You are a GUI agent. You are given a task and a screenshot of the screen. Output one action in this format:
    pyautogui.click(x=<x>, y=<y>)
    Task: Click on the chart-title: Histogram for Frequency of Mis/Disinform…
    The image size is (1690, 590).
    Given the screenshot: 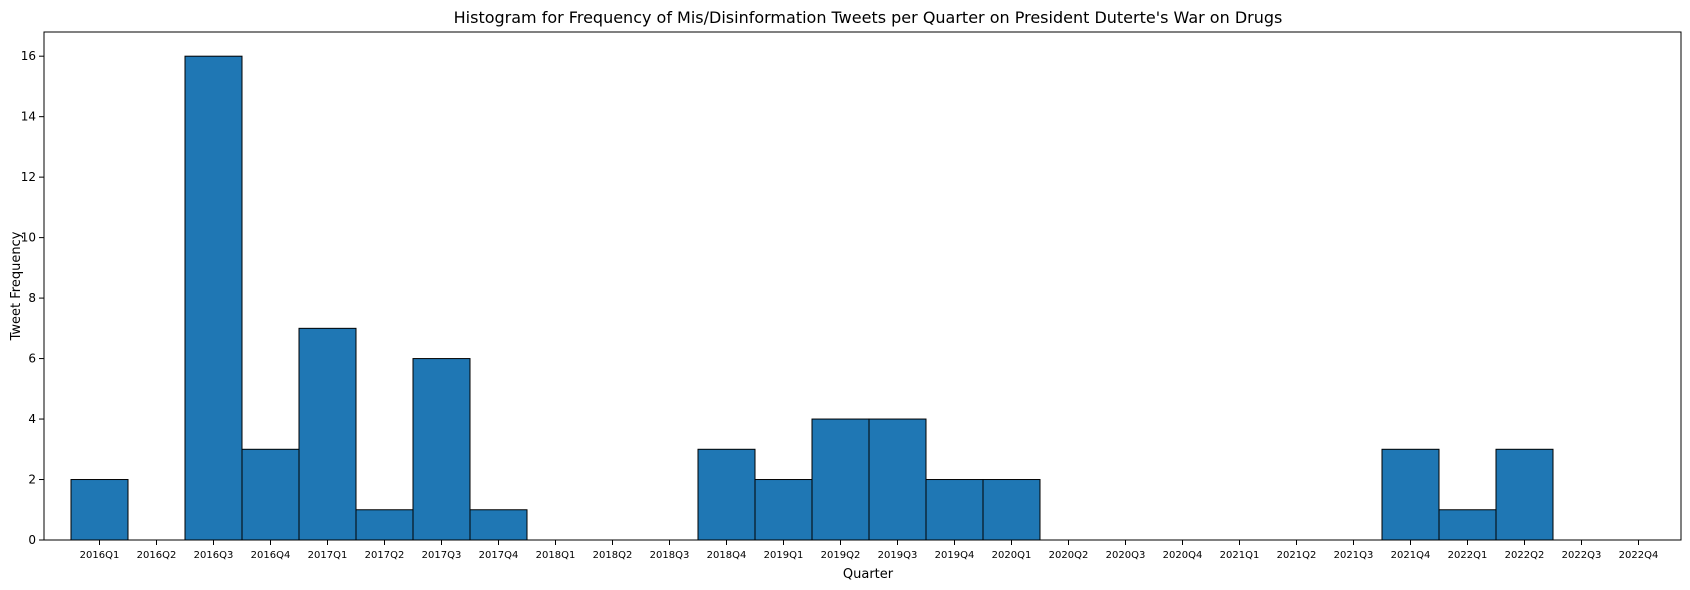 What is the action you would take?
    pyautogui.click(x=868, y=17)
    